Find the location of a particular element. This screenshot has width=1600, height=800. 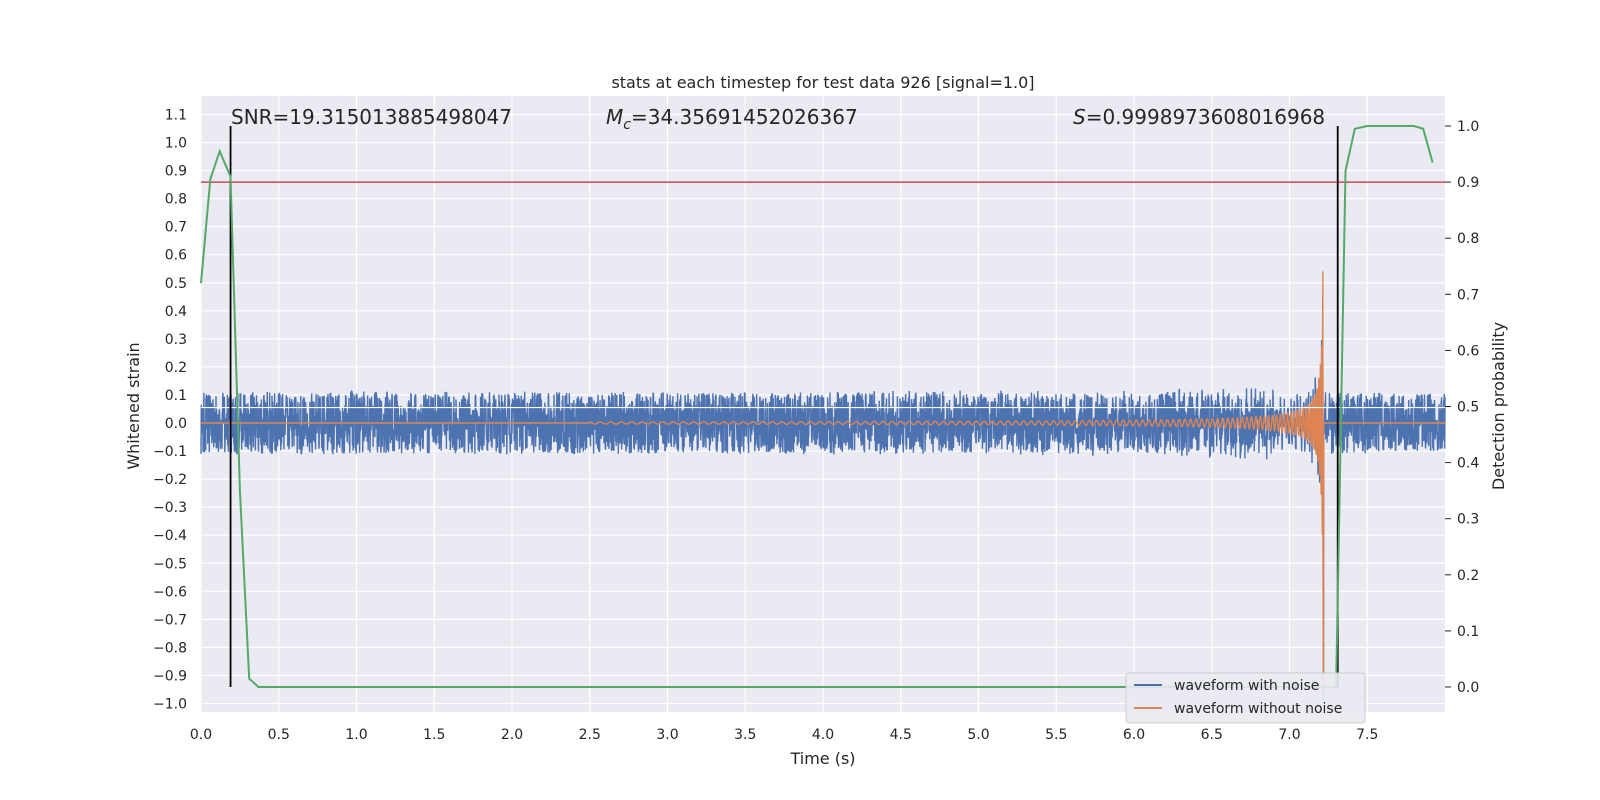

x-tick-label: 7.5 is located at coordinates (1367, 735).